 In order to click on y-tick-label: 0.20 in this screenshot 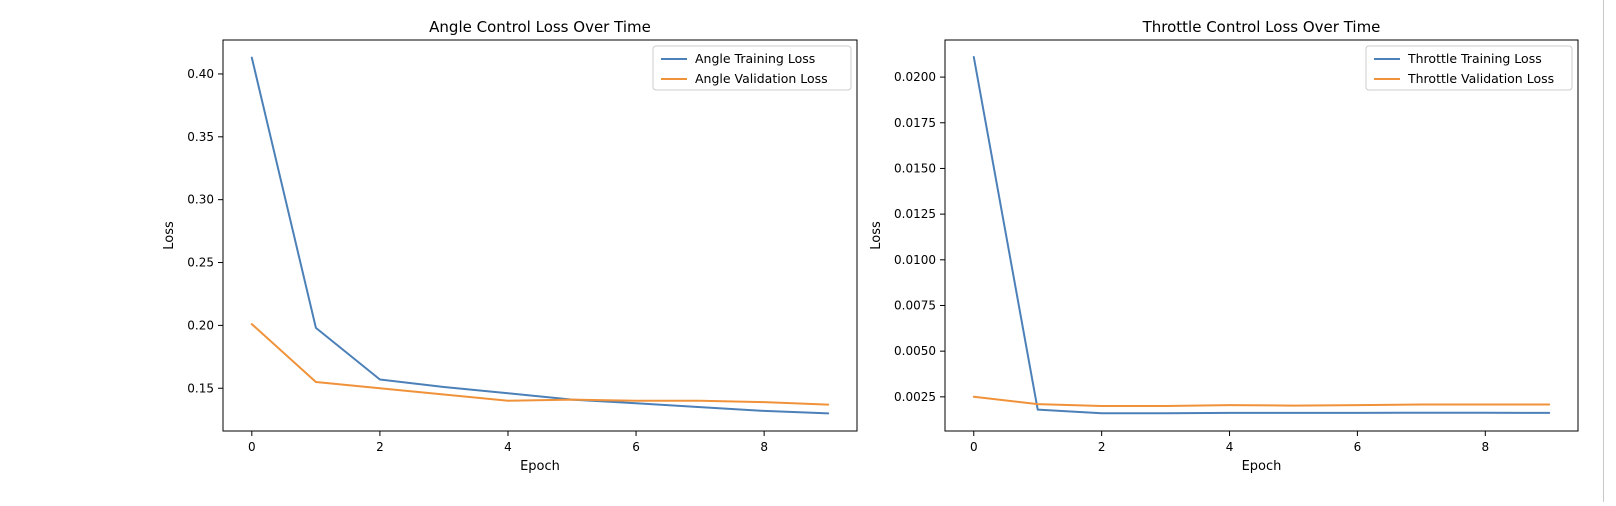, I will do `click(200, 325)`.